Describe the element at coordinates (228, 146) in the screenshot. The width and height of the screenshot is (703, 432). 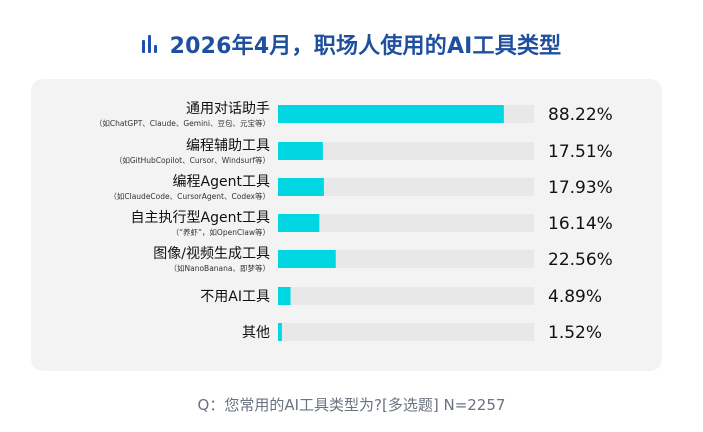
I see `category-label: 编程辅助工具` at that location.